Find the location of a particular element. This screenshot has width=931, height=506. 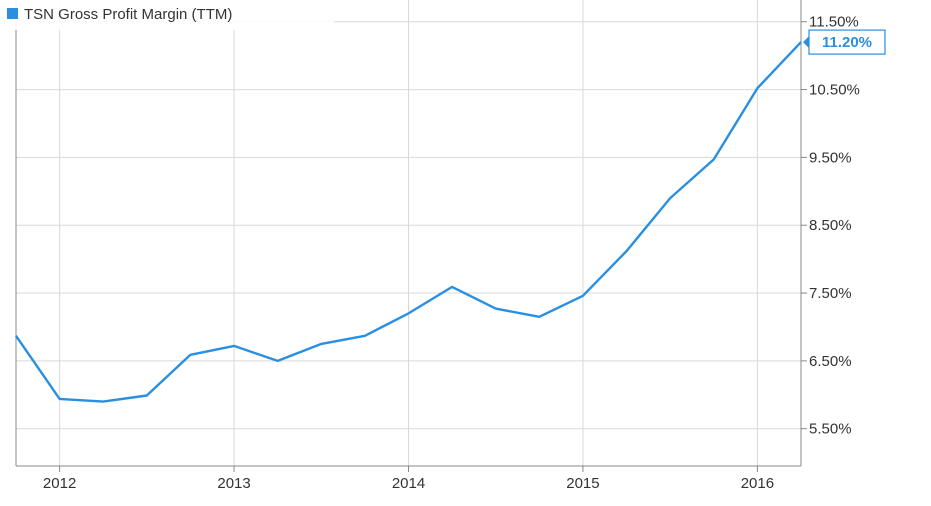

legend-label: TSN Gross Profit Margin (TTM) is located at coordinates (128, 14).